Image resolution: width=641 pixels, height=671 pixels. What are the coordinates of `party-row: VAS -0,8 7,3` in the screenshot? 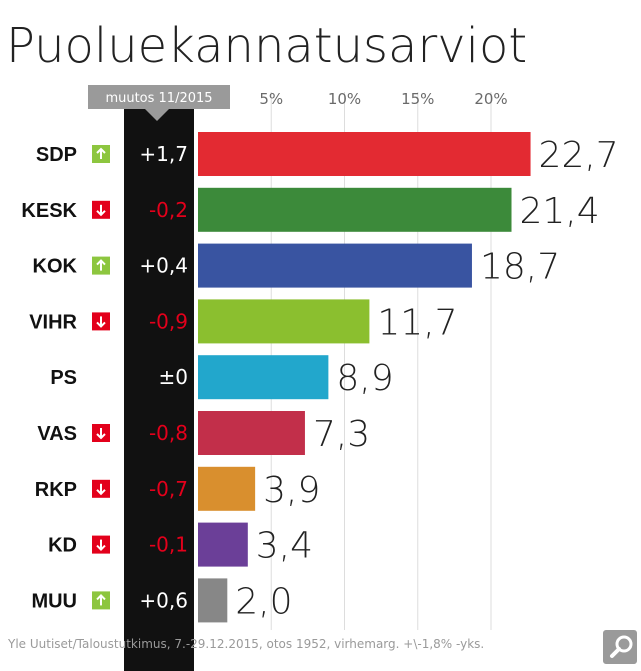 It's located at (203, 433).